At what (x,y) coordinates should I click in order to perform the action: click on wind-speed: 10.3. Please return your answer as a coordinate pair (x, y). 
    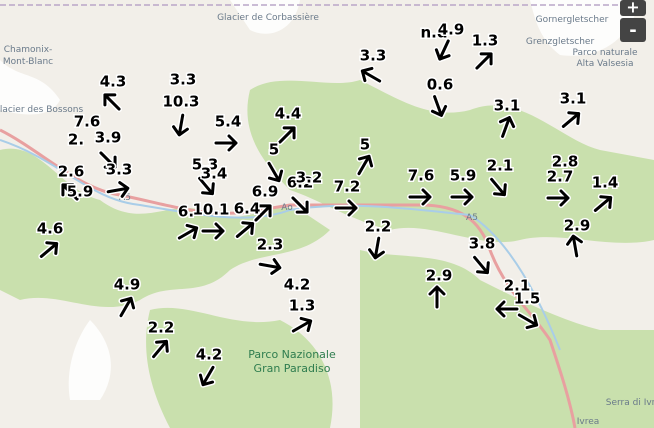
    Looking at the image, I should click on (180, 102).